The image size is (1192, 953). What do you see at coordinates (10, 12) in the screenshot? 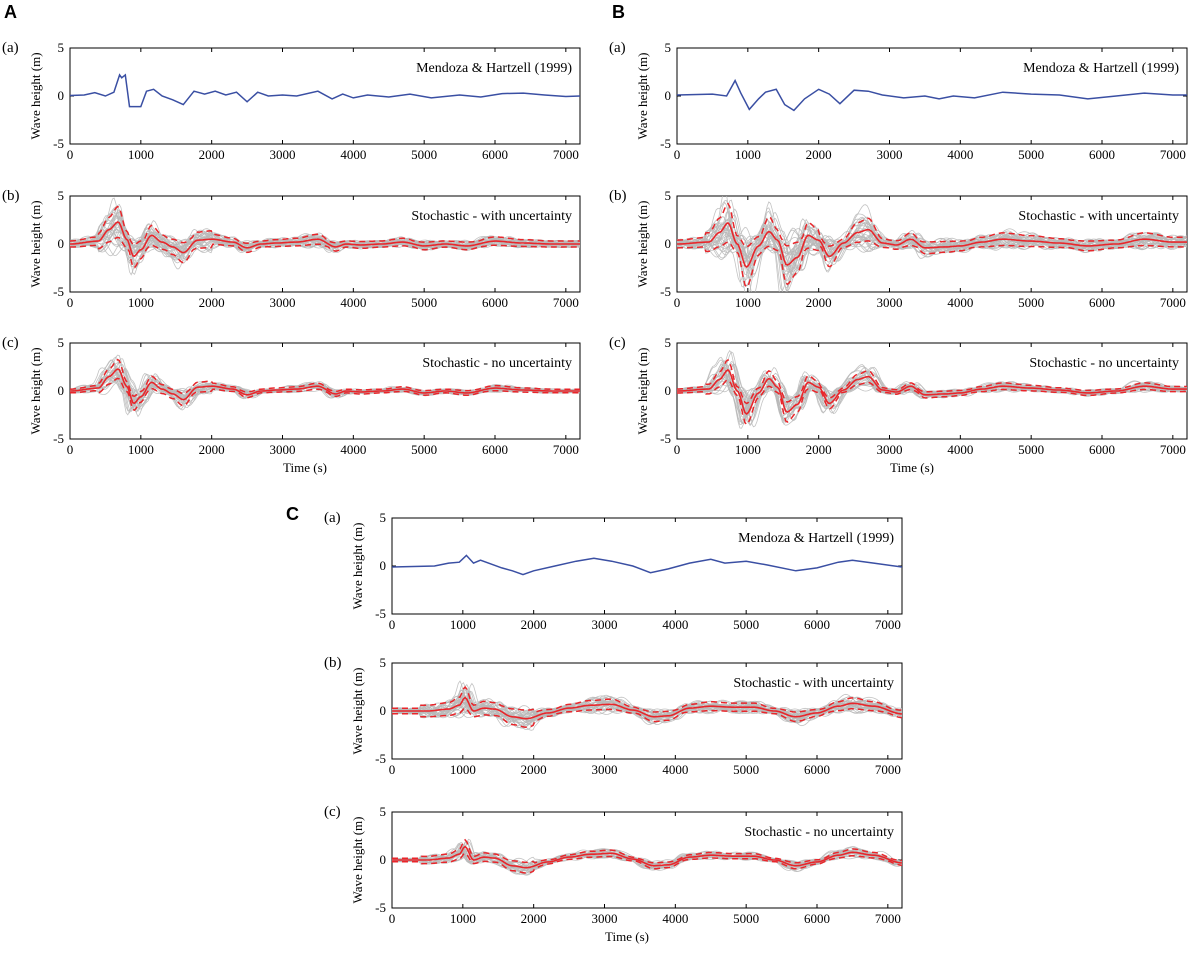
I see `panel-letter-a: A` at bounding box center [10, 12].